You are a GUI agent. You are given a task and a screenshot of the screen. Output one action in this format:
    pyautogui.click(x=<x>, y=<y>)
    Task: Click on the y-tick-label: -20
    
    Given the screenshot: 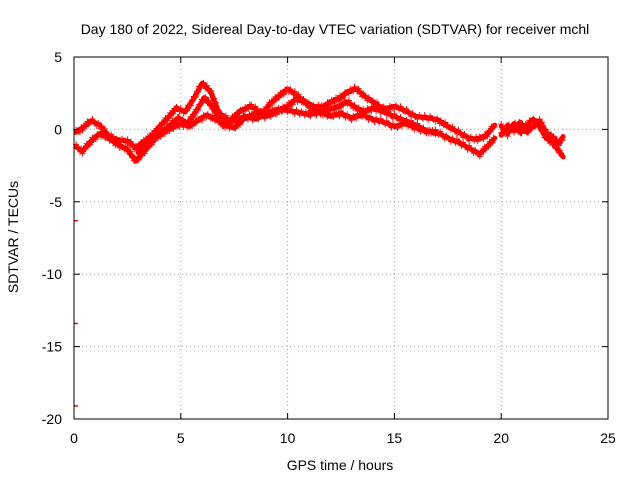 What is the action you would take?
    pyautogui.click(x=52, y=419)
    